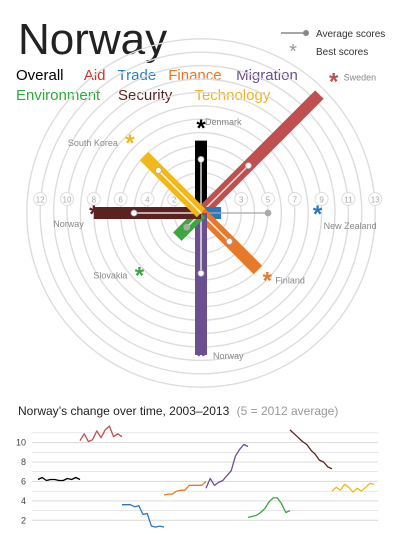 Image resolution: width=406 pixels, height=534 pixels. I want to click on best-country-migration: Norway, so click(228, 356).